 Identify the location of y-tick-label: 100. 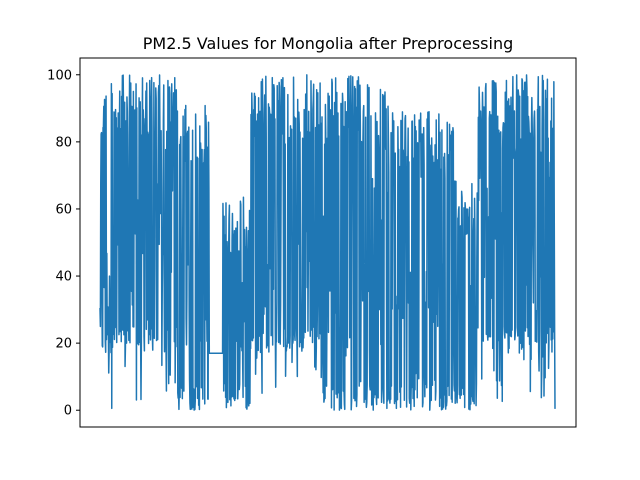
(59, 75).